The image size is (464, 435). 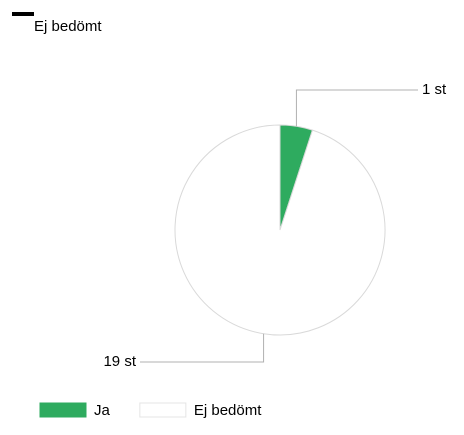 What do you see at coordinates (23, 14) in the screenshot?
I see `title-marker` at bounding box center [23, 14].